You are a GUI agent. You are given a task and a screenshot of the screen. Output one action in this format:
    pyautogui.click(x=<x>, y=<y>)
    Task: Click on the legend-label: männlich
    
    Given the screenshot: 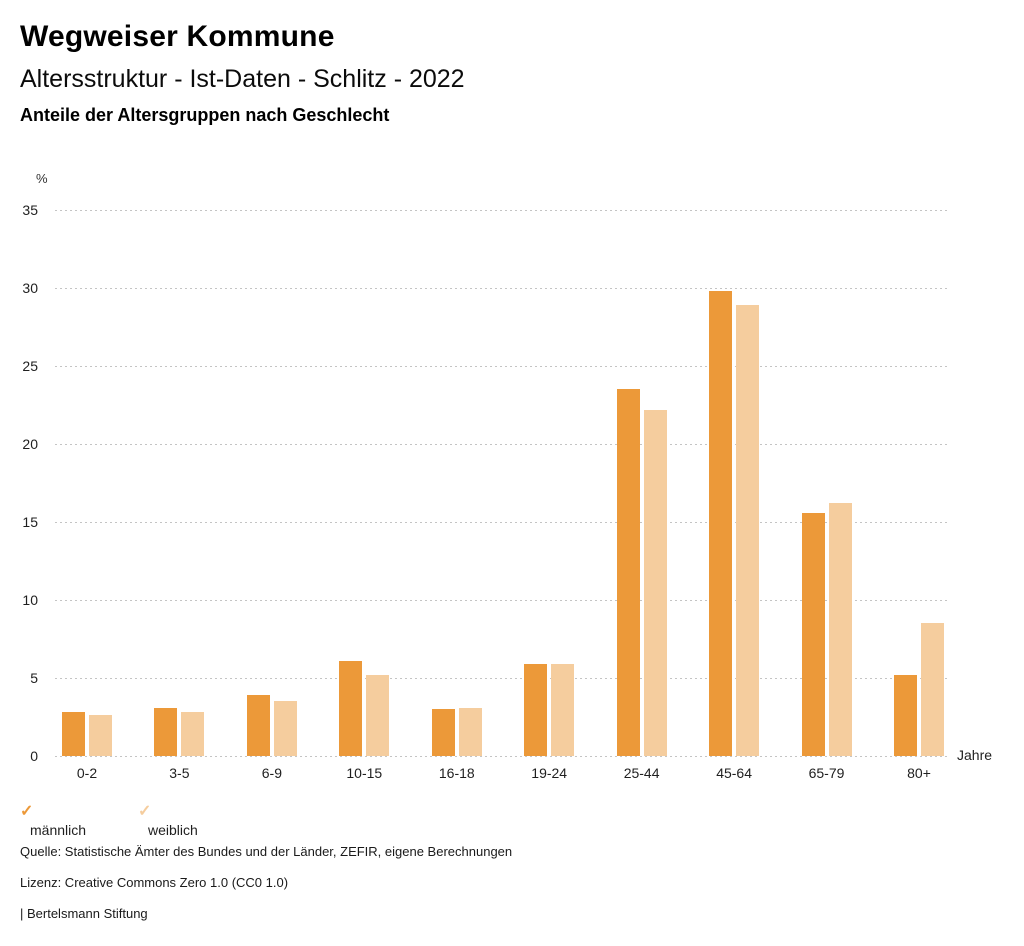 What is the action you would take?
    pyautogui.click(x=58, y=830)
    